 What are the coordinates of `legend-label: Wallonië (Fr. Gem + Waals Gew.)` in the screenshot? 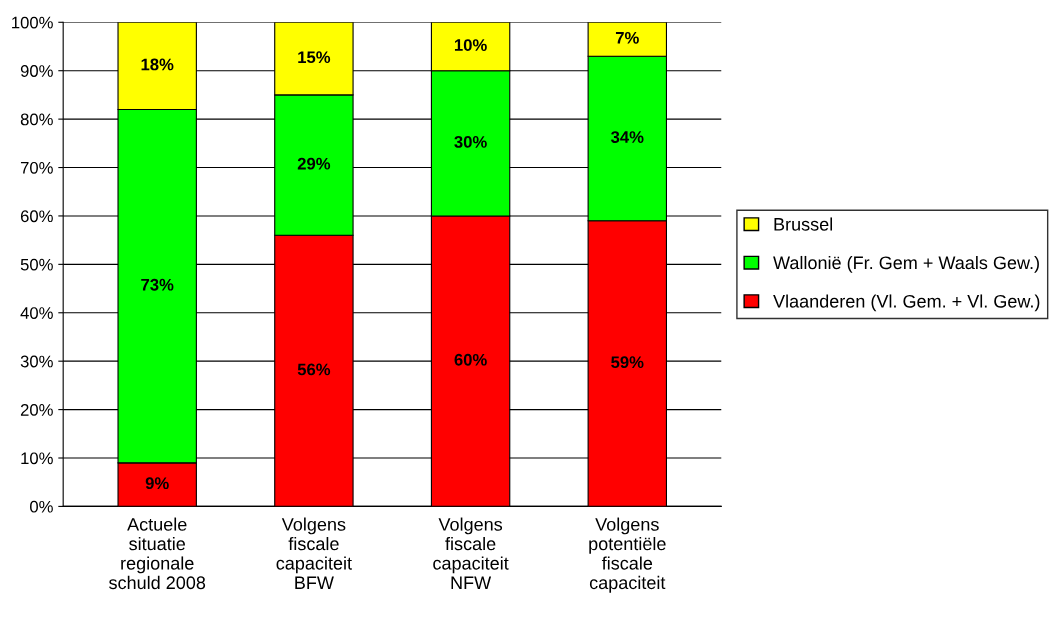 It's located at (906, 264).